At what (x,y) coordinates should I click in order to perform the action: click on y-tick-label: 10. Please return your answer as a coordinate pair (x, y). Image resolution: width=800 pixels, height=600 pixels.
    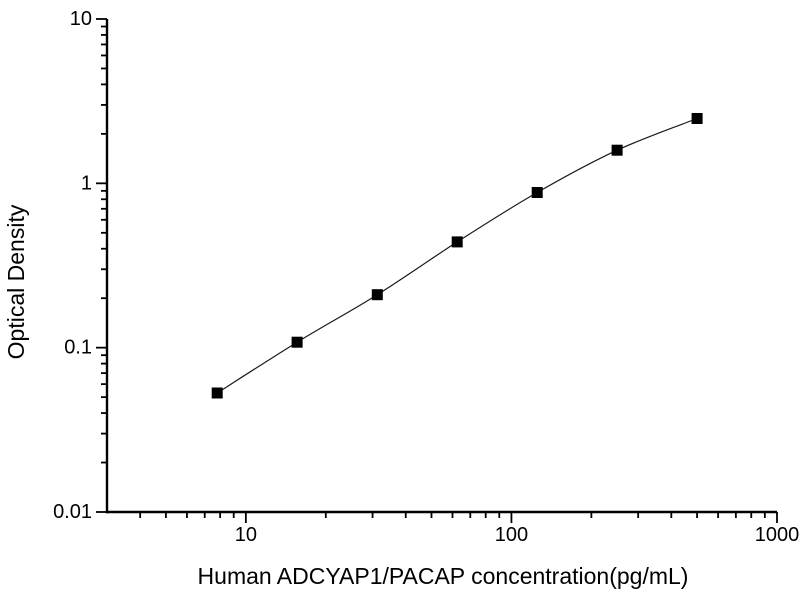
    Looking at the image, I should click on (81, 19).